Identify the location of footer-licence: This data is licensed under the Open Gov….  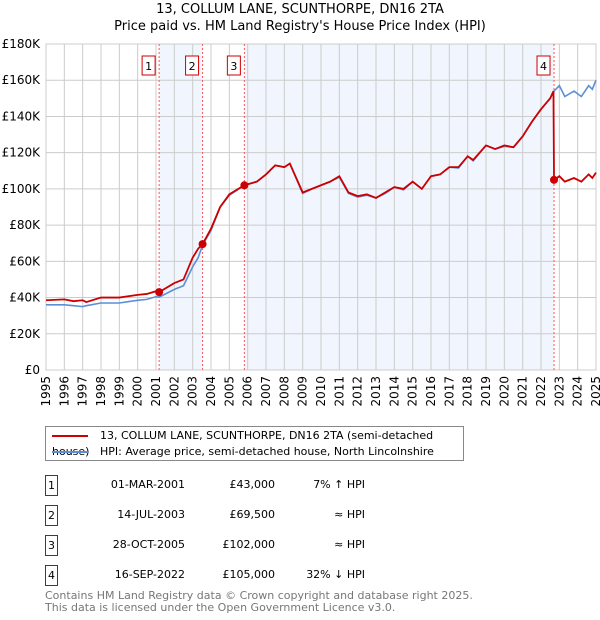
(220, 607).